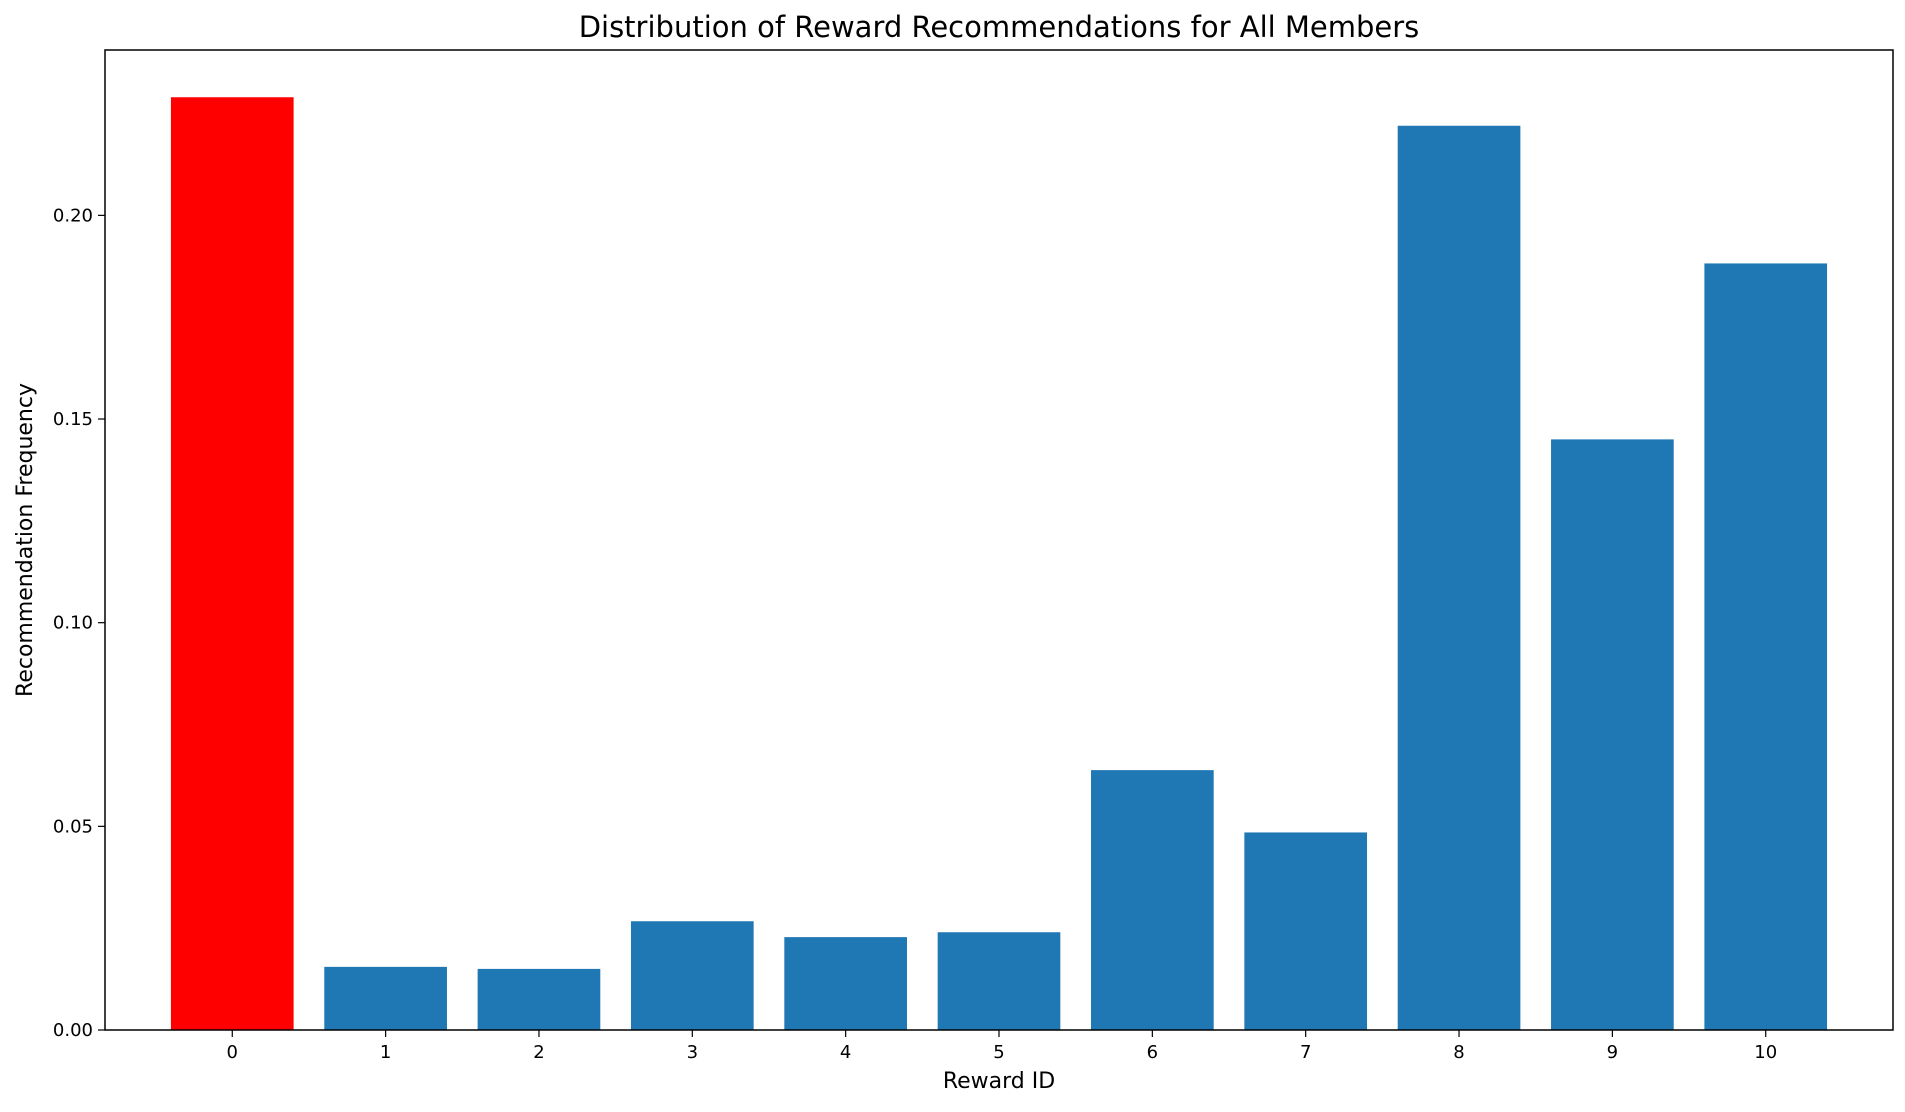 The width and height of the screenshot is (1905, 1112). I want to click on x-tick-label: 5, so click(998, 1052).